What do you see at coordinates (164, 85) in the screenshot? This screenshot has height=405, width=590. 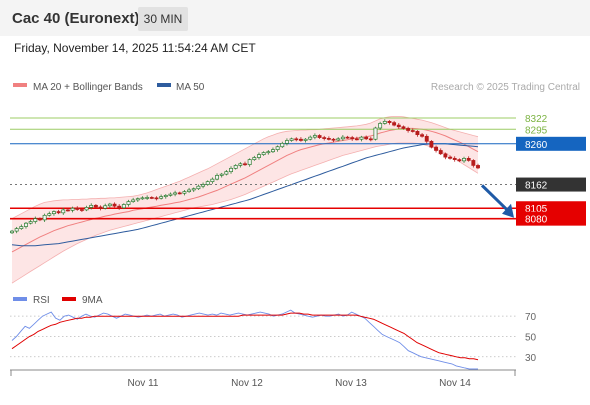 I see `ma50-legend-swatch` at bounding box center [164, 85].